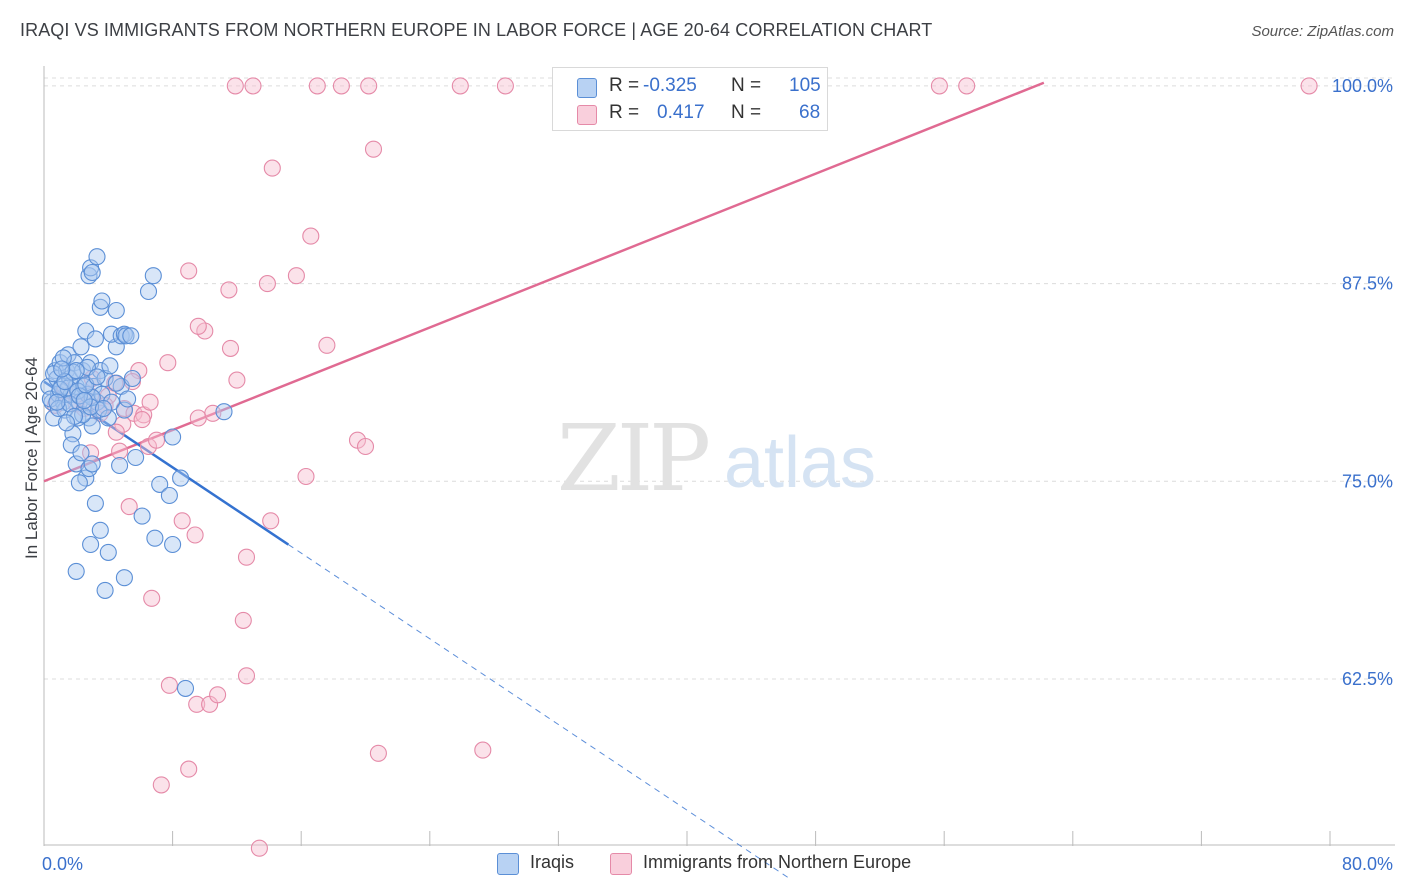  What do you see at coordinates (1362, 86) in the screenshot?
I see `y-tick-label: 100.0%` at bounding box center [1362, 86].